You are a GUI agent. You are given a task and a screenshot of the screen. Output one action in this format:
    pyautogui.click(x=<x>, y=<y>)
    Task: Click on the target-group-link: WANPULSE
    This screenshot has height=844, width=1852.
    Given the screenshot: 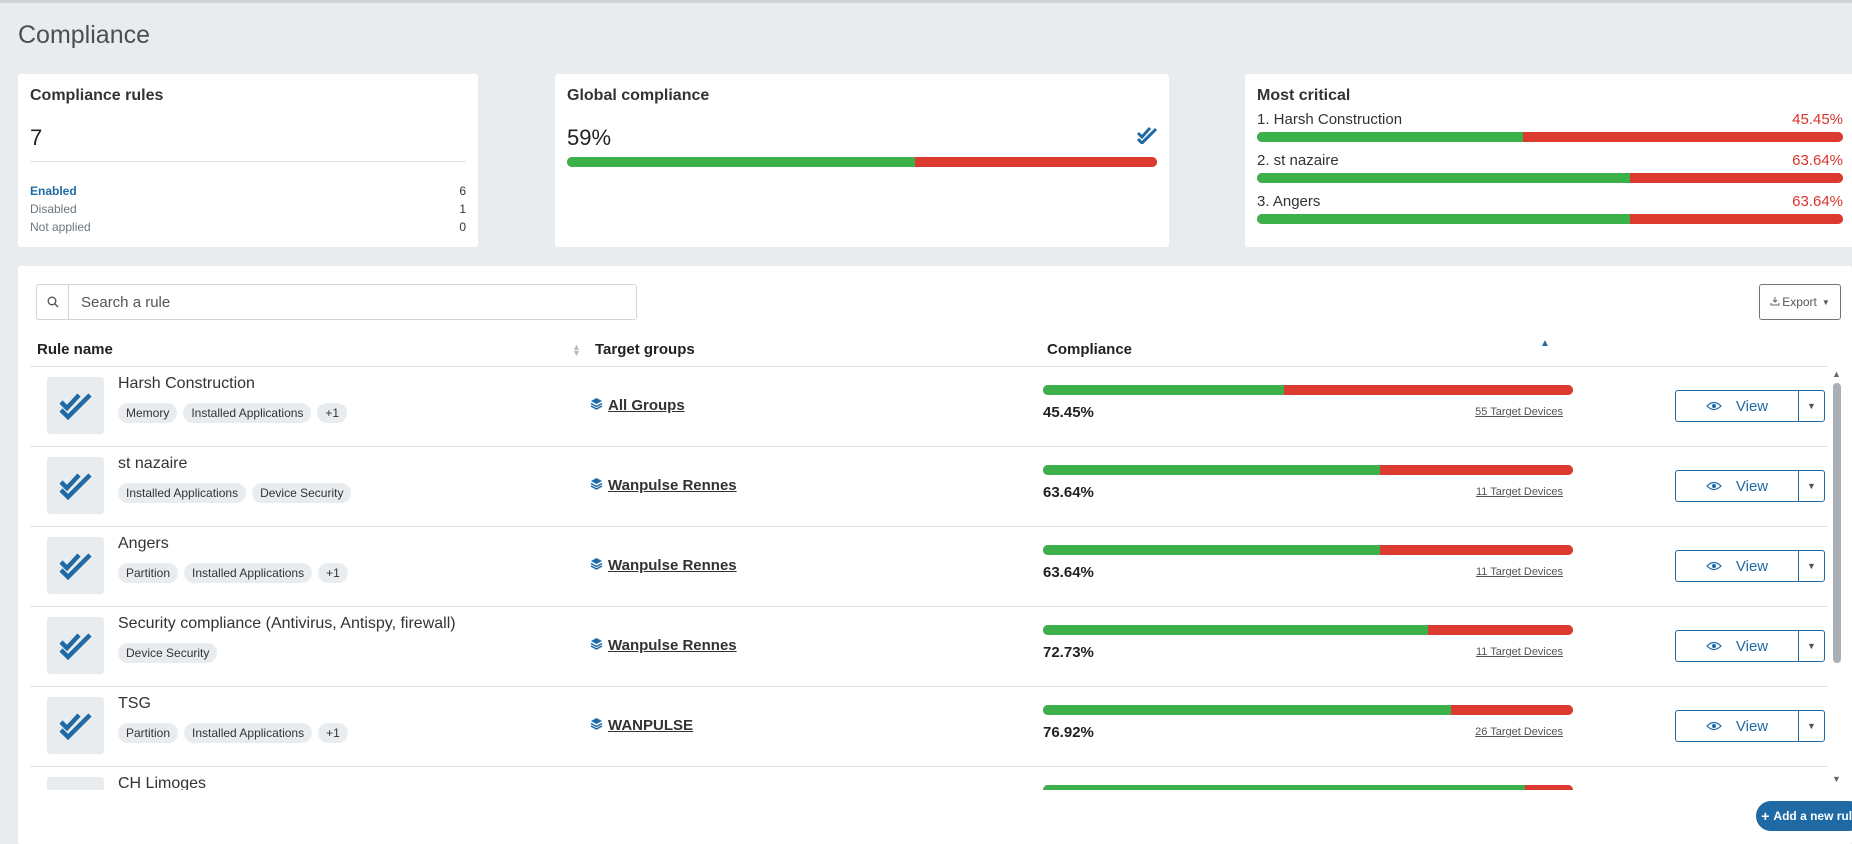 What is the action you would take?
    pyautogui.click(x=641, y=725)
    